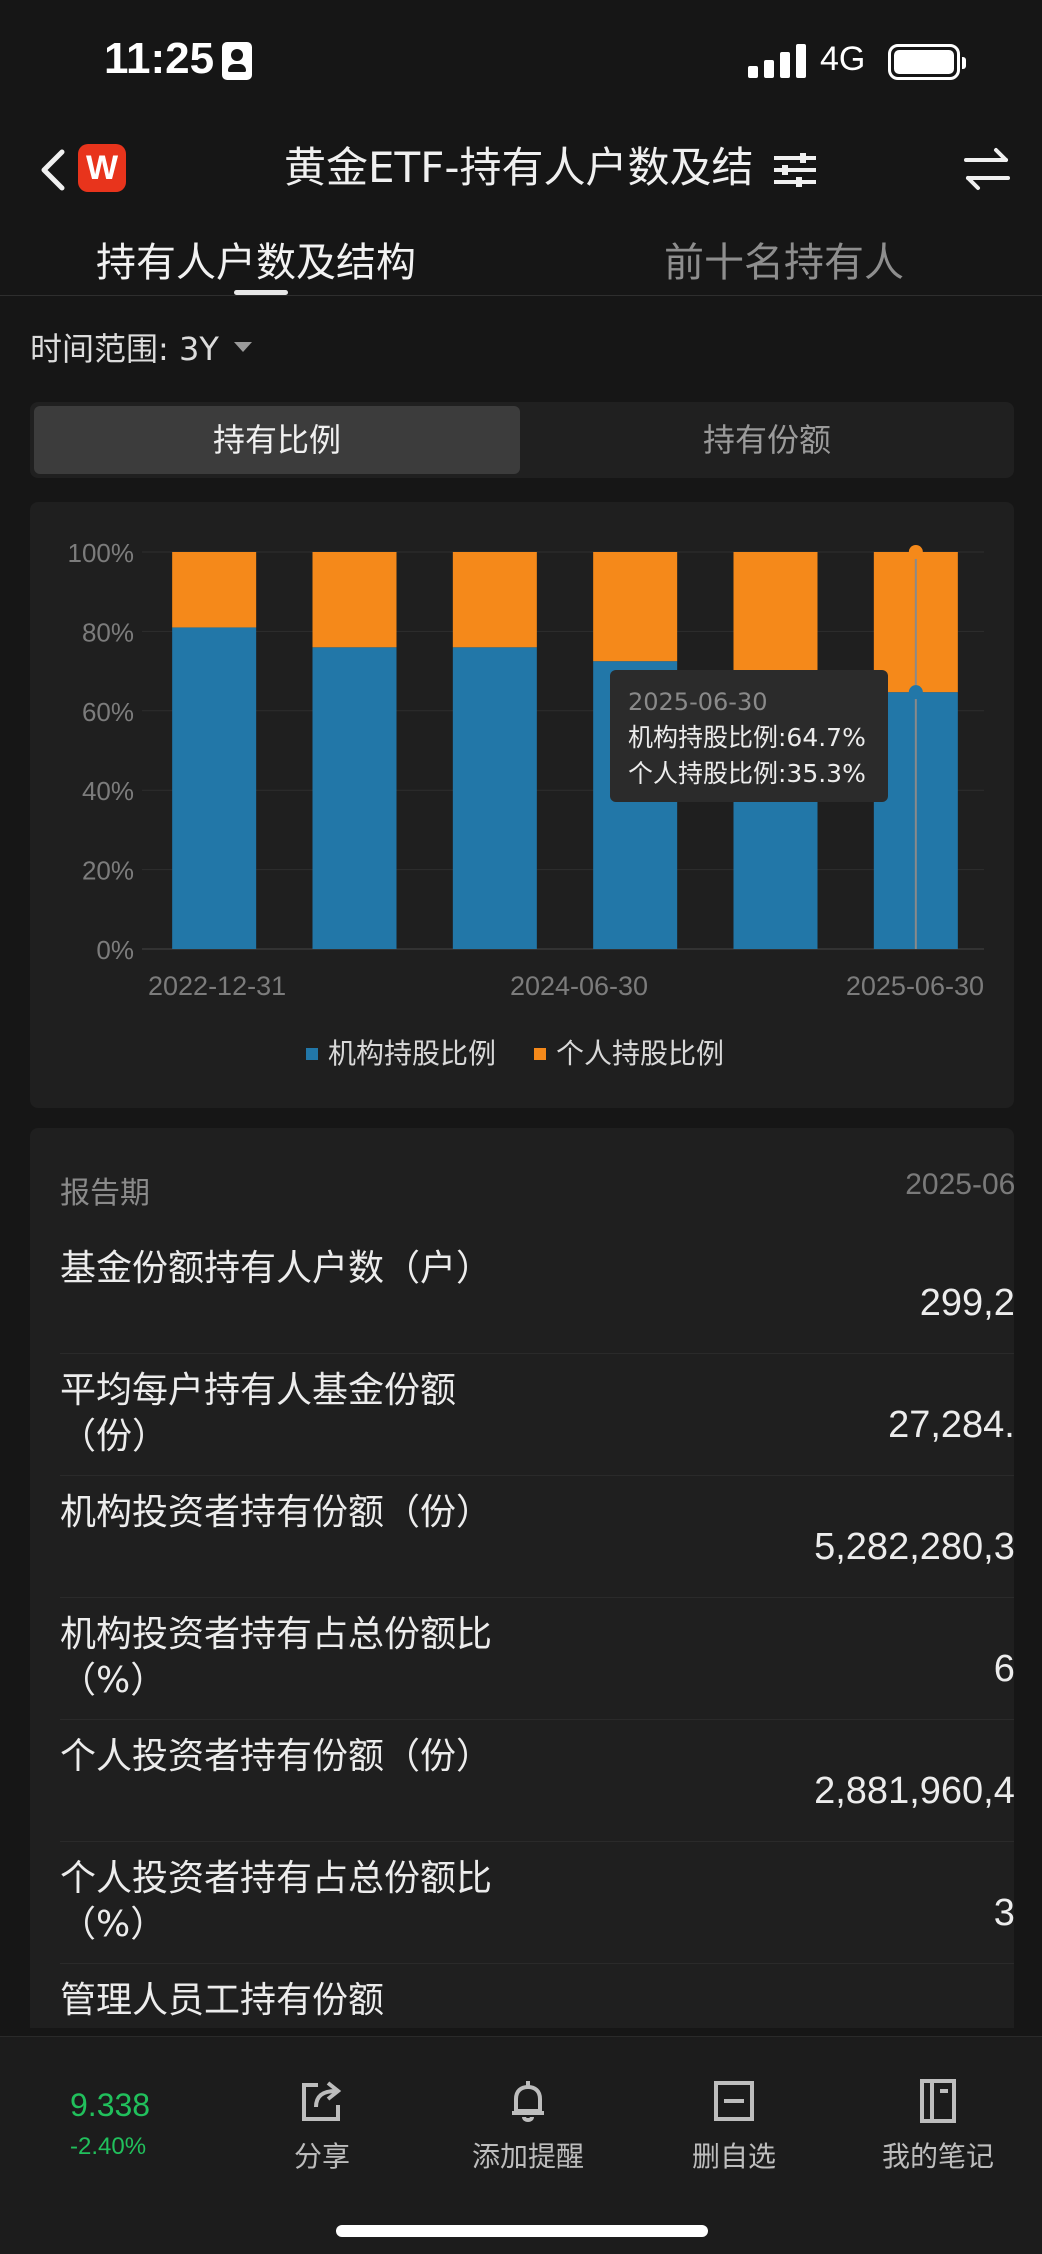  What do you see at coordinates (843, 59) in the screenshot?
I see `network-type: 4G` at bounding box center [843, 59].